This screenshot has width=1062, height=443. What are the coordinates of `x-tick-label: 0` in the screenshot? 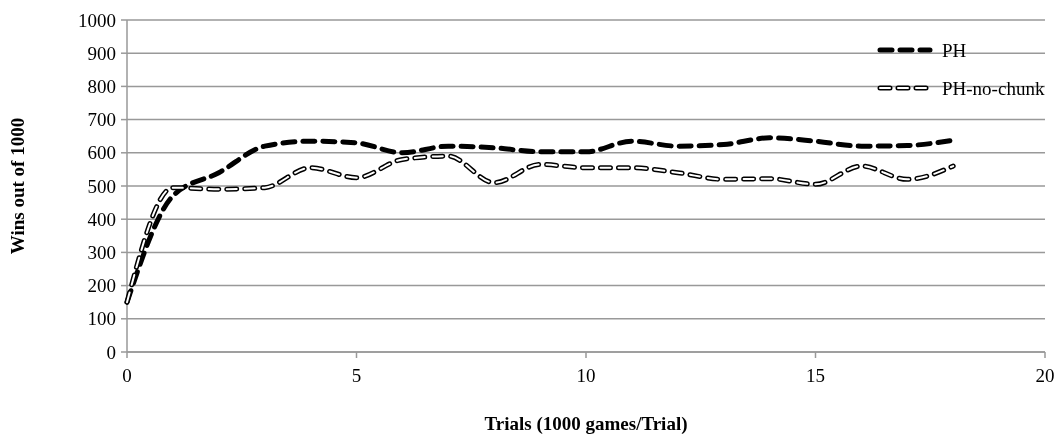 It's located at (127, 375).